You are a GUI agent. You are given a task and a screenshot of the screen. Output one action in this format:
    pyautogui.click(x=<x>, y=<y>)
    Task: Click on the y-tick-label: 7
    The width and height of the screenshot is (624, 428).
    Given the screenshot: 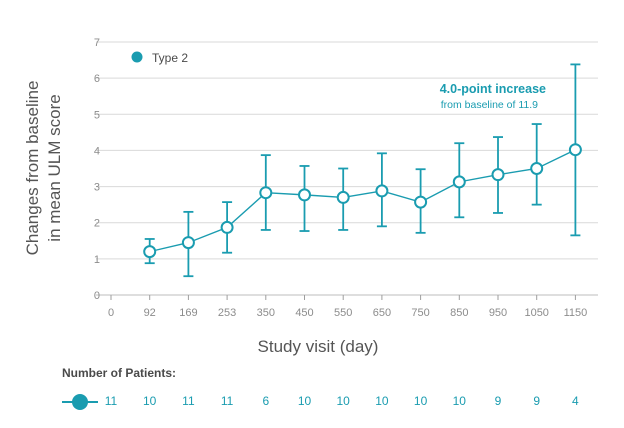 What is the action you would take?
    pyautogui.click(x=97, y=43)
    